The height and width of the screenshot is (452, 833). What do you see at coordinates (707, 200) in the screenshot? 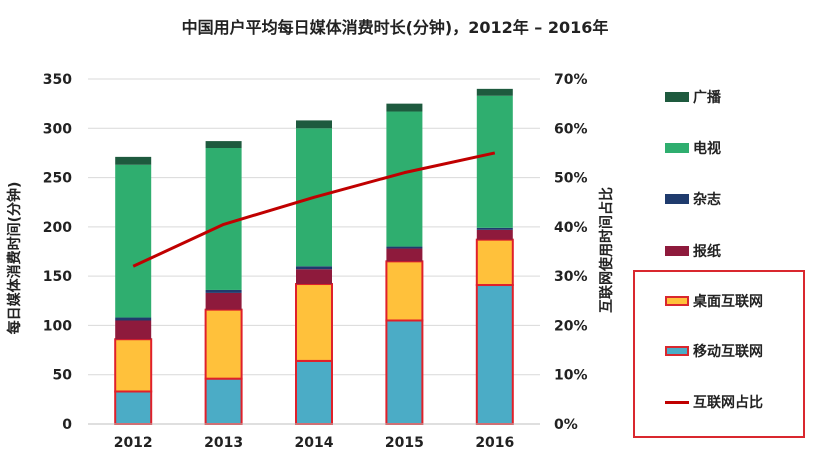
I see `legend-label: 杂志` at bounding box center [707, 200].